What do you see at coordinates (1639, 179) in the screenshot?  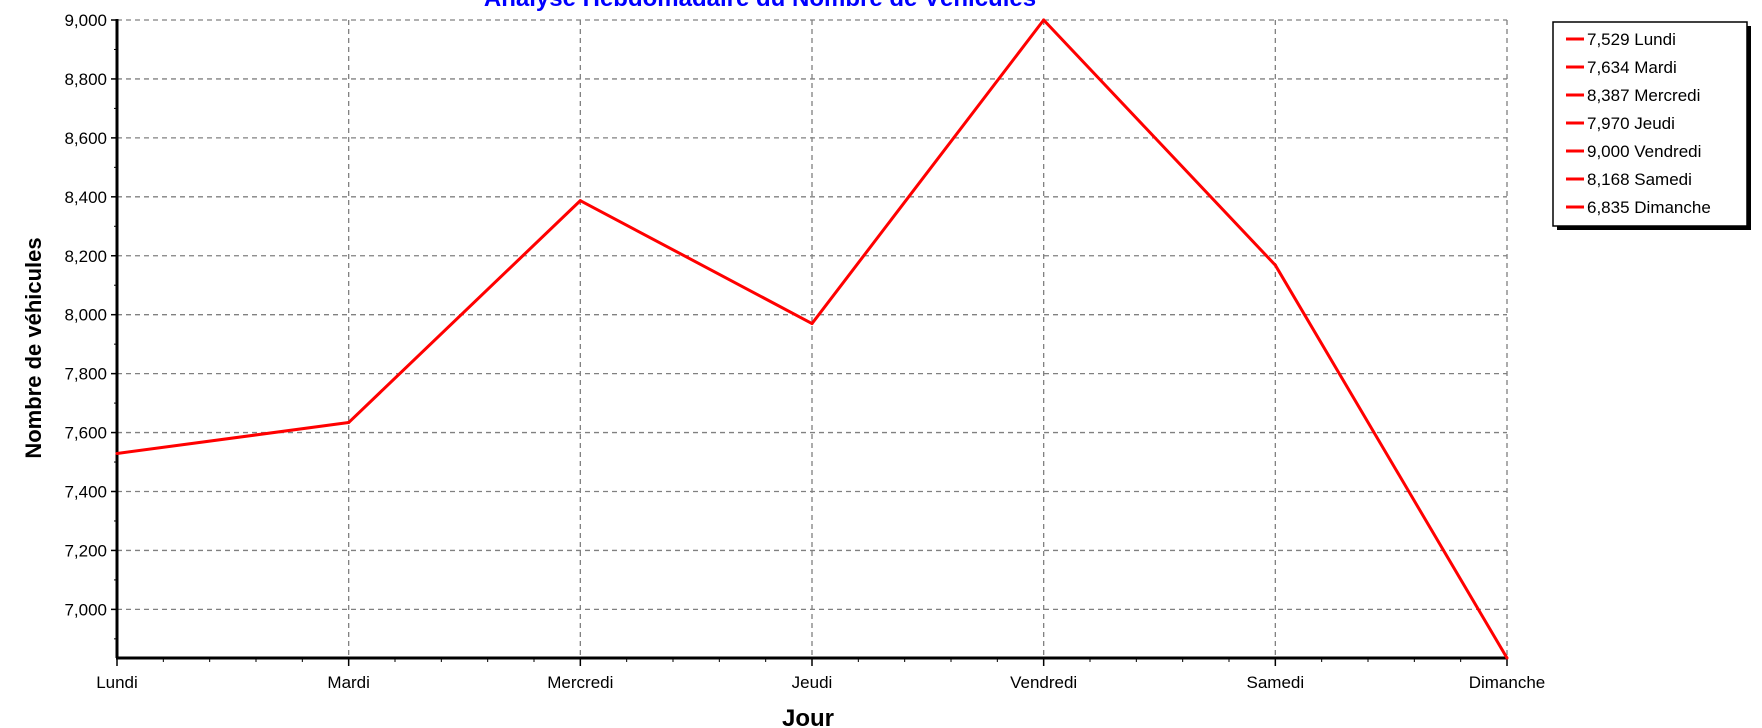 I see `legend-entry: 8,168 Samedi` at bounding box center [1639, 179].